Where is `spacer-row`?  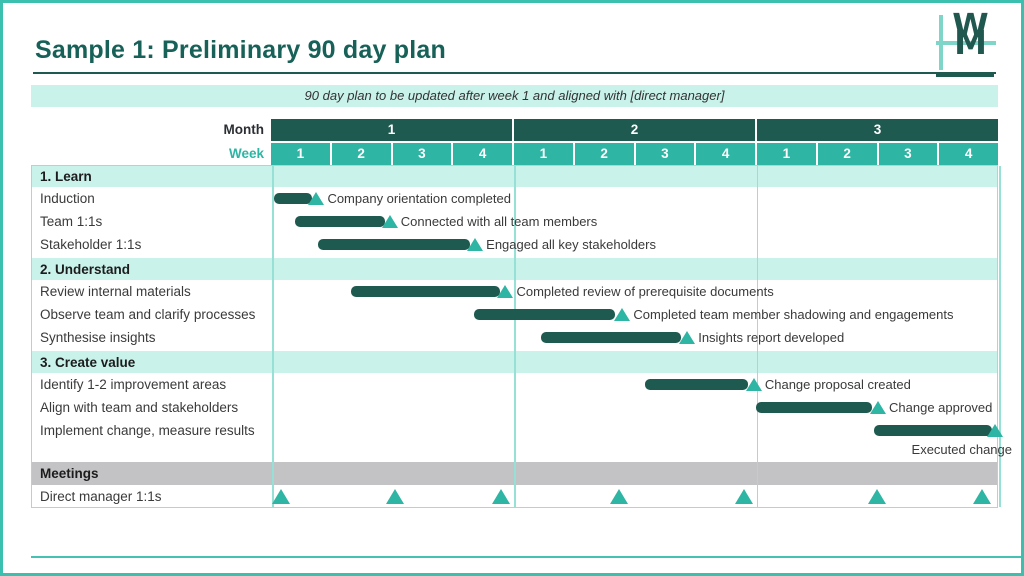 spacer-row is located at coordinates (514, 452).